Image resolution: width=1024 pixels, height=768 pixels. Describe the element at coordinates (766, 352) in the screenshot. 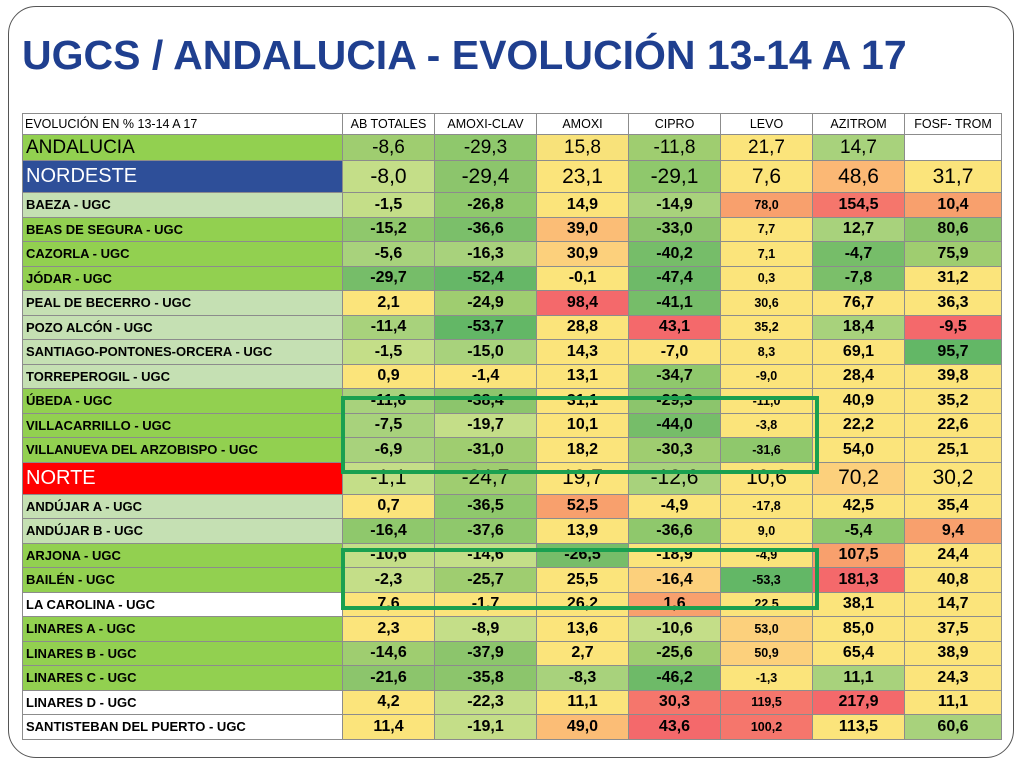

I see `value-cell: 8,3` at that location.